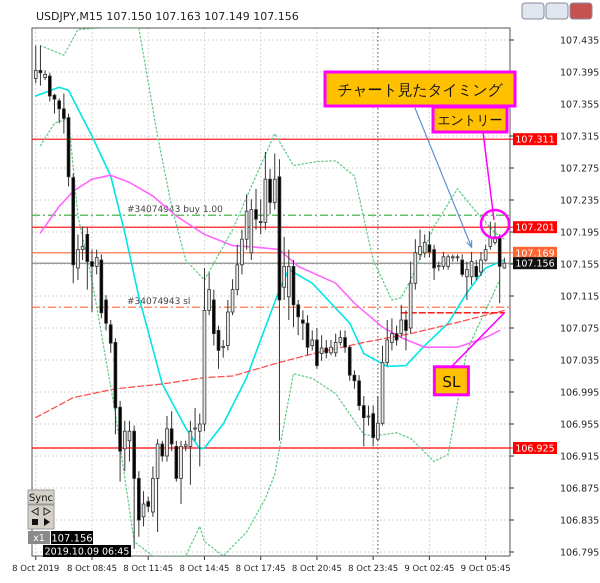  What do you see at coordinates (580, 265) in the screenshot?
I see `y-tick-label: 107.155` at bounding box center [580, 265].